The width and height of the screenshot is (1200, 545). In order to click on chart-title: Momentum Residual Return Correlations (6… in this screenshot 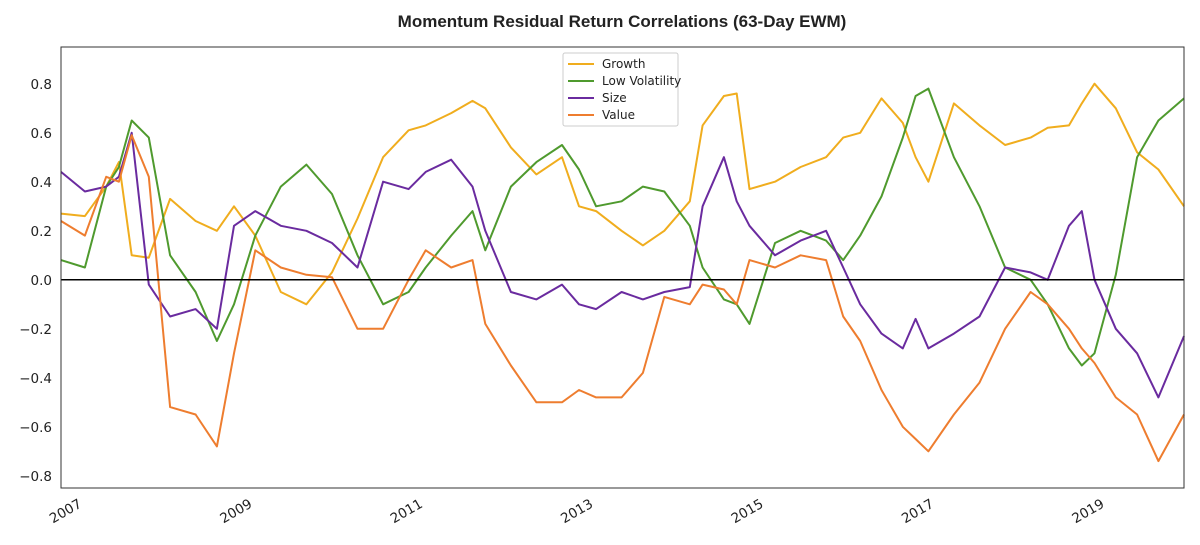, I will do `click(622, 21)`.